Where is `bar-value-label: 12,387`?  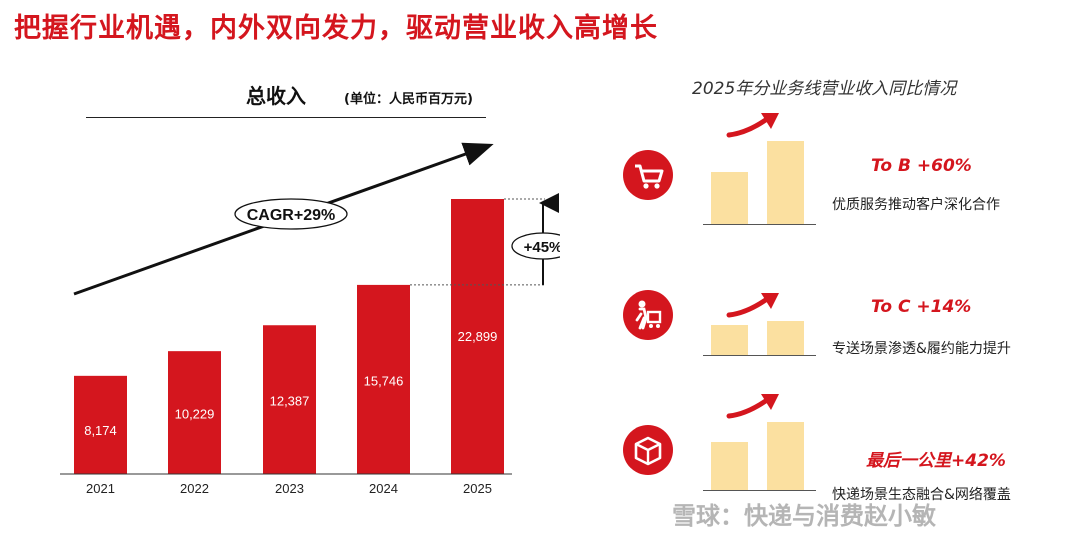
bar-value-label: 12,387 is located at coordinates (290, 401).